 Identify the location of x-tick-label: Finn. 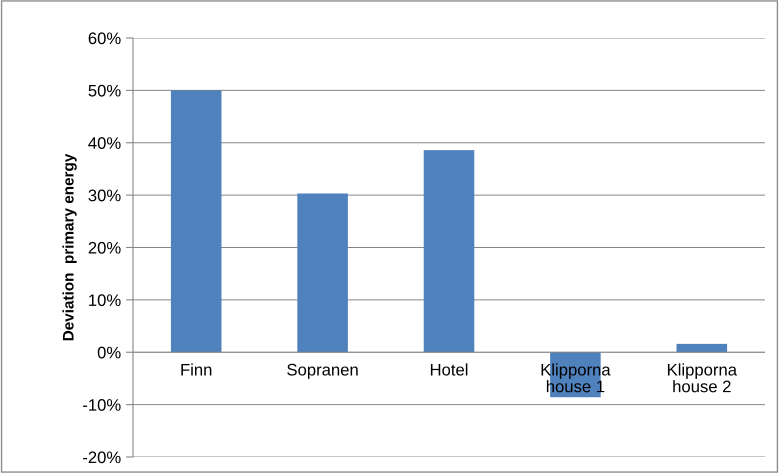
(196, 369).